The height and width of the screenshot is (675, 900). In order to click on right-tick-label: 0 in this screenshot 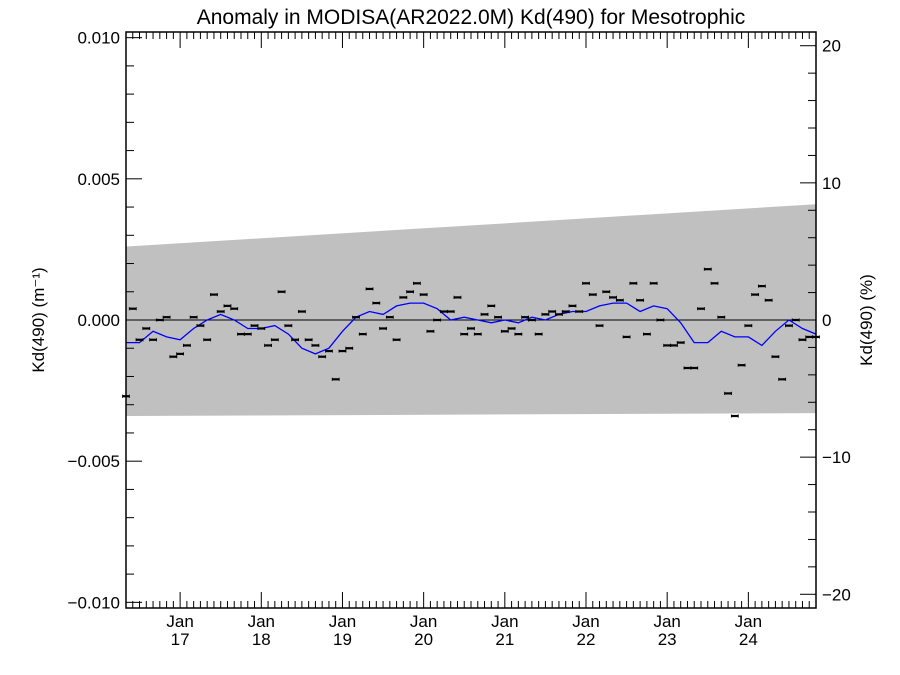, I will do `click(826, 320)`.